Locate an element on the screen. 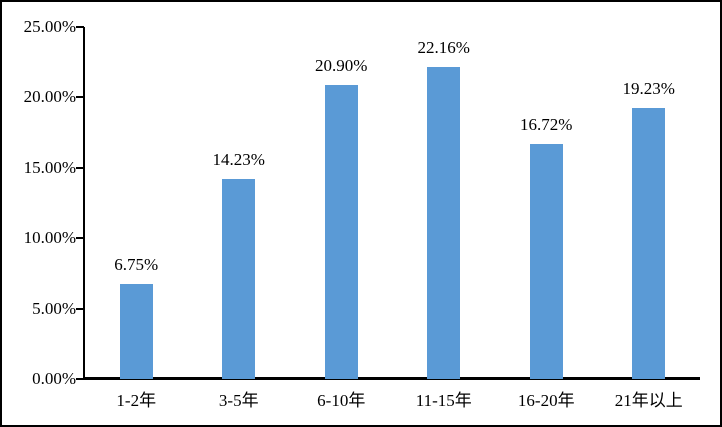  y-tick-label: 25.00% is located at coordinates (49, 26).